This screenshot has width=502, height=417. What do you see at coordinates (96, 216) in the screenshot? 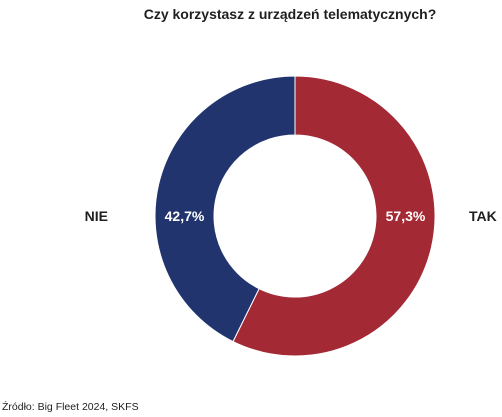
I see `category-label-nie: NIE` at bounding box center [96, 216].